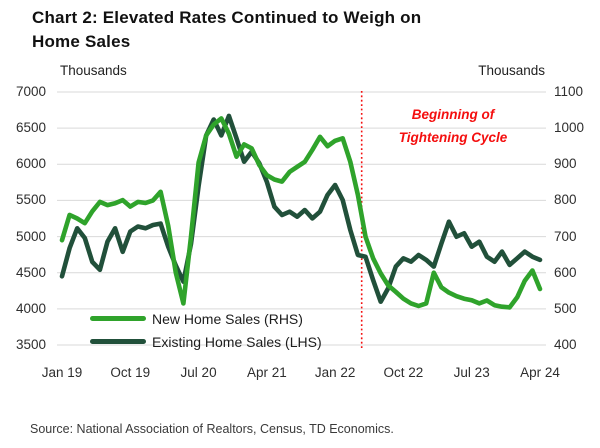 The height and width of the screenshot is (448, 600). I want to click on right-axis-tick: 1000, so click(569, 128).